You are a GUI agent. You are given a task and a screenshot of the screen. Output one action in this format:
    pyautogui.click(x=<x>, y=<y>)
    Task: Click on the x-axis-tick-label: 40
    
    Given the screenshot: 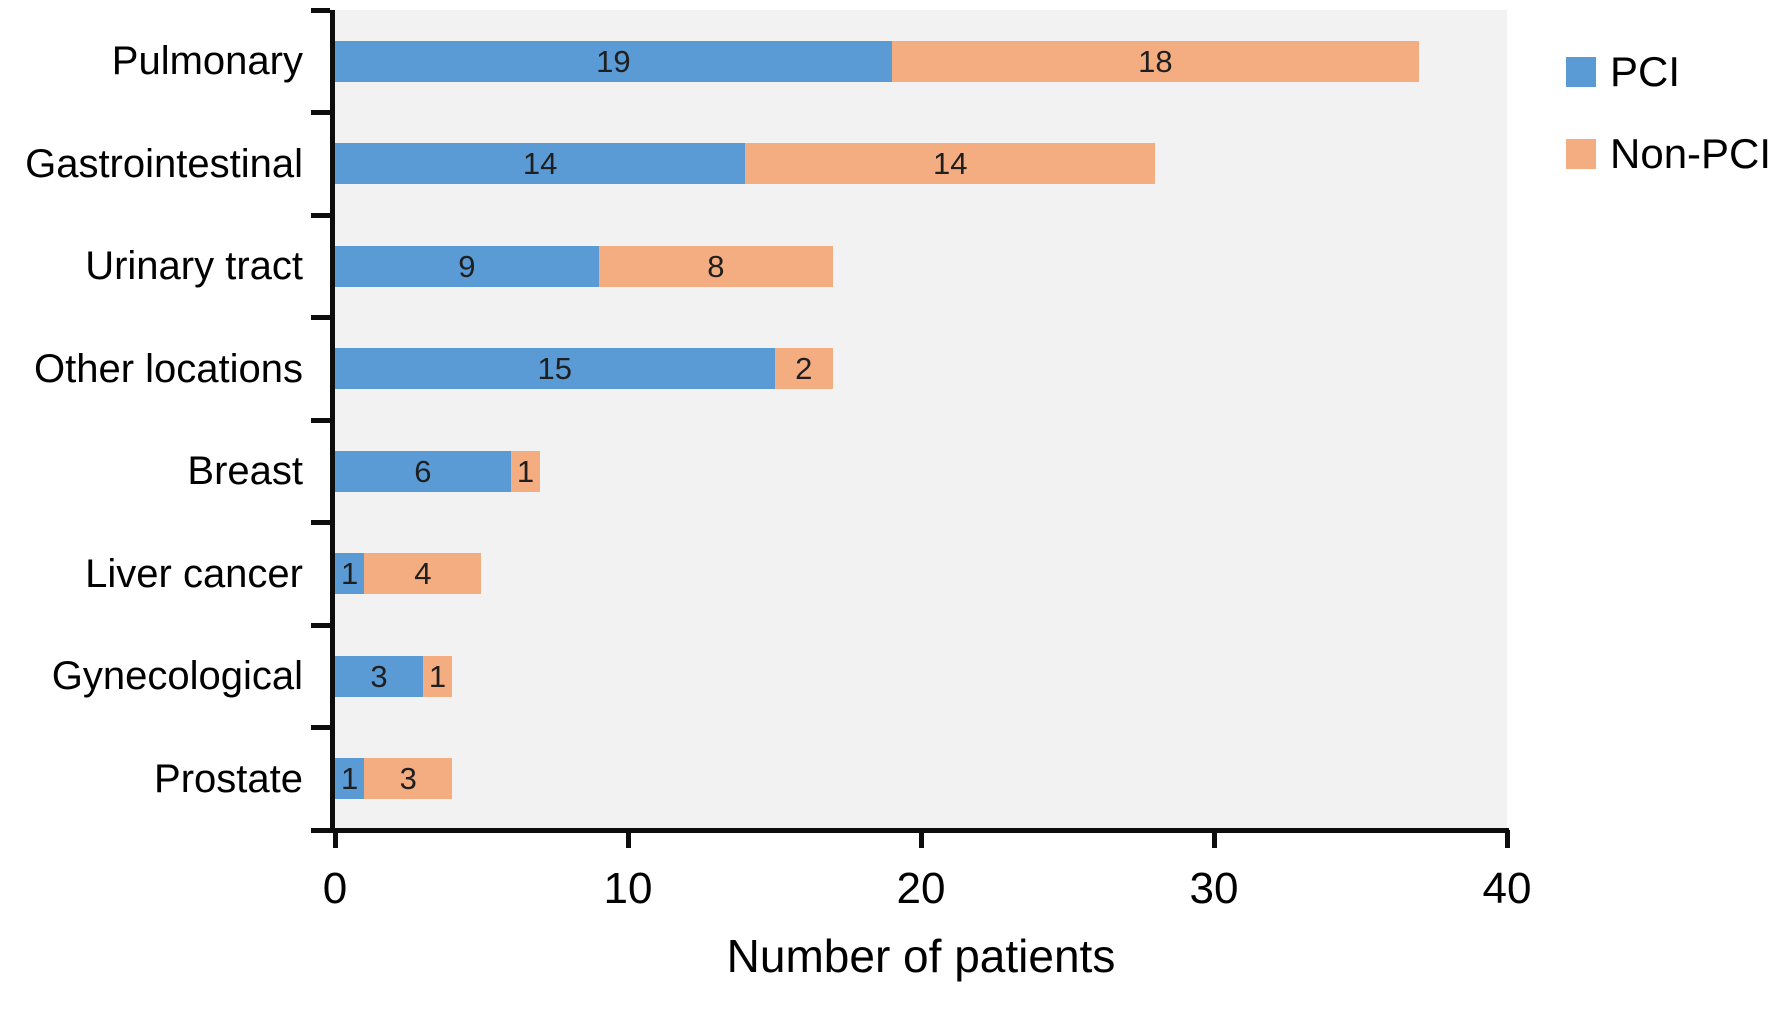 What is the action you would take?
    pyautogui.click(x=1507, y=888)
    